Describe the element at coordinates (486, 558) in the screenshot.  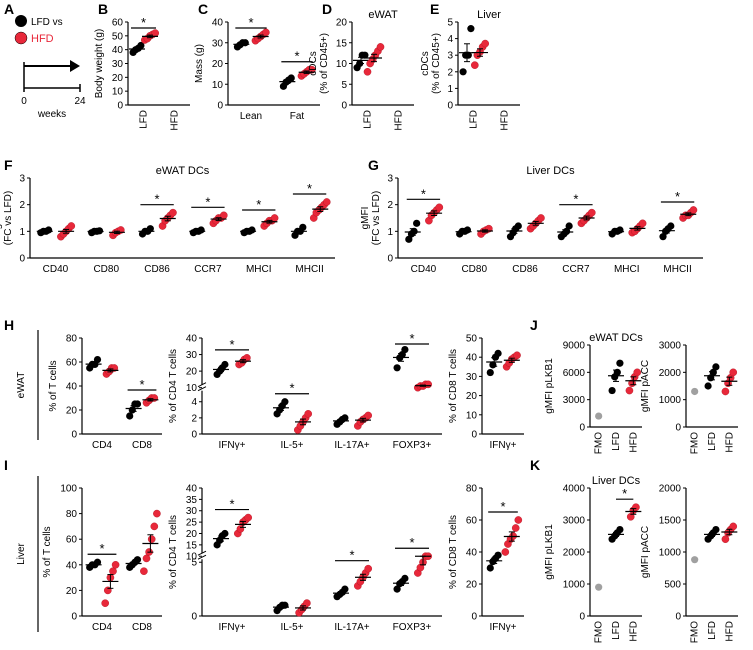
I see `chart-i3: 0 20 40 60 80 % of CD8 T cells IFNγ+ *` at that location.